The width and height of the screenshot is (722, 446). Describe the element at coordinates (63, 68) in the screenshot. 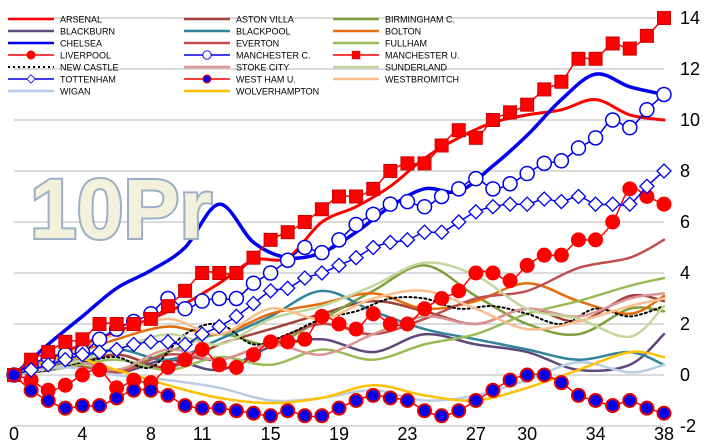

I see `legend-item-new-castle: NEW CASTLE` at that location.